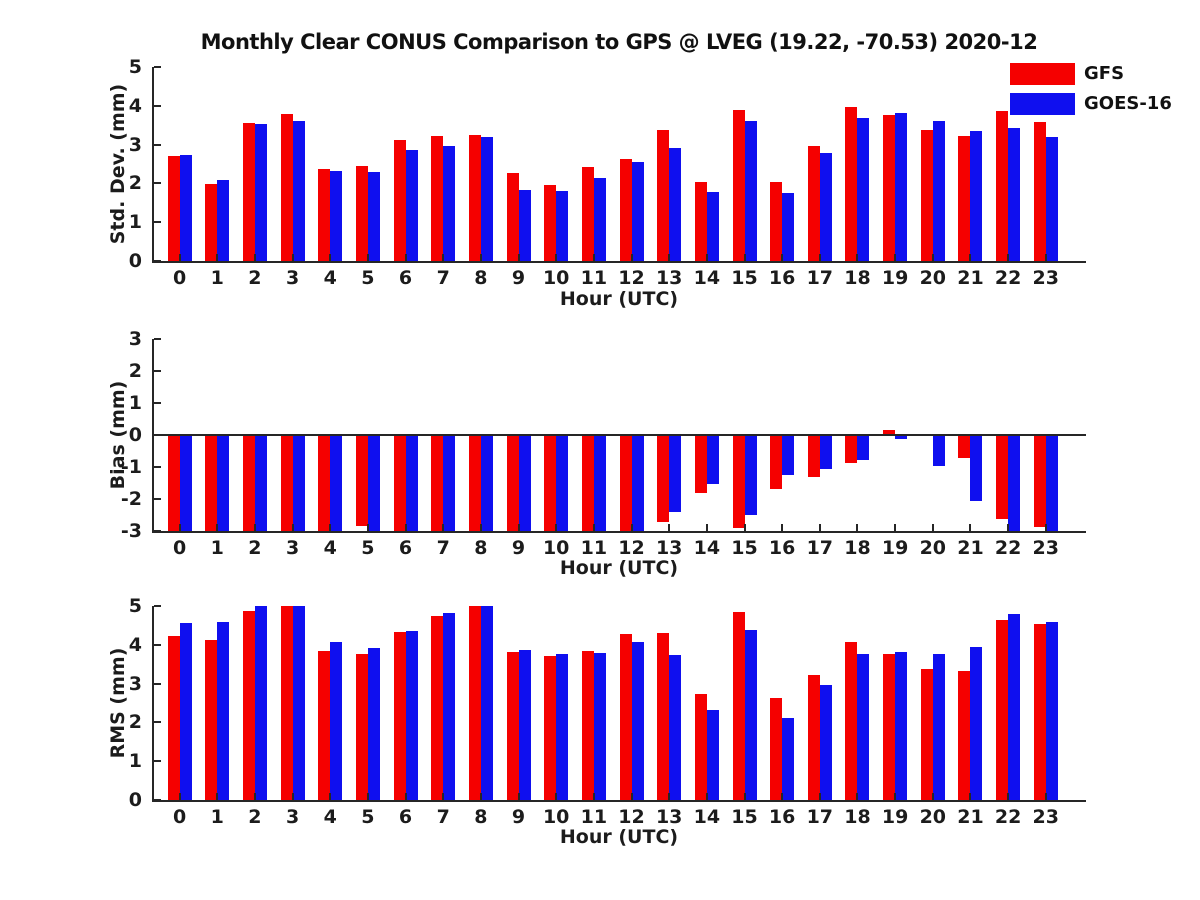 The image size is (1200, 900). What do you see at coordinates (443, 817) in the screenshot?
I see `x-tick-label: 7` at bounding box center [443, 817].